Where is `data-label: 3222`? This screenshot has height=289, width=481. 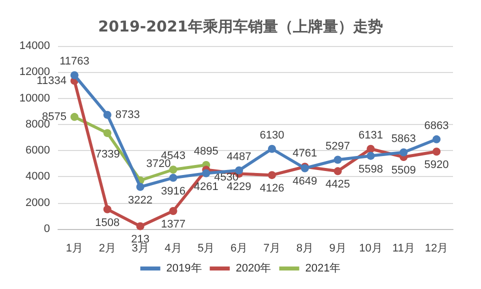
data-label: 3222 is located at coordinates (140, 200).